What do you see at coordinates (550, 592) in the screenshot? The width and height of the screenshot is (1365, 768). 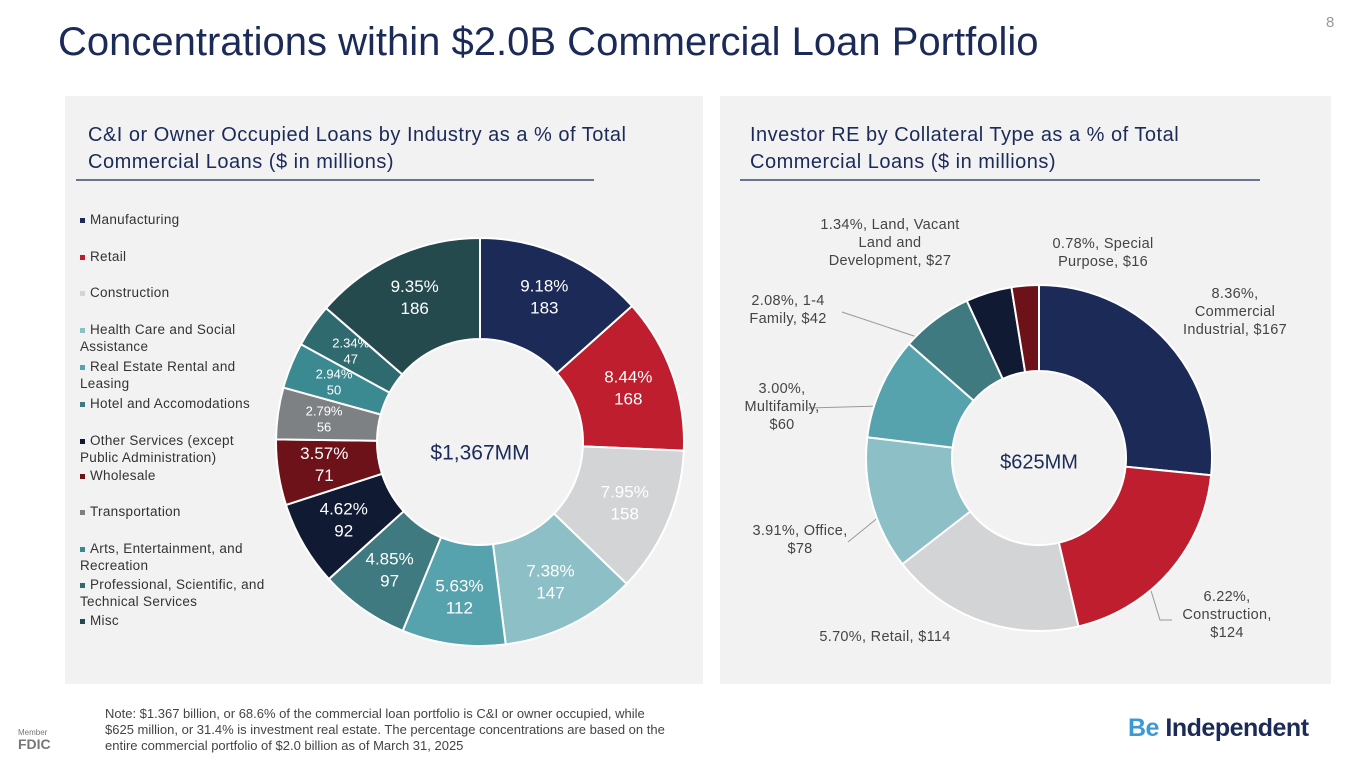 I see `slice-value: 147` at bounding box center [550, 592].